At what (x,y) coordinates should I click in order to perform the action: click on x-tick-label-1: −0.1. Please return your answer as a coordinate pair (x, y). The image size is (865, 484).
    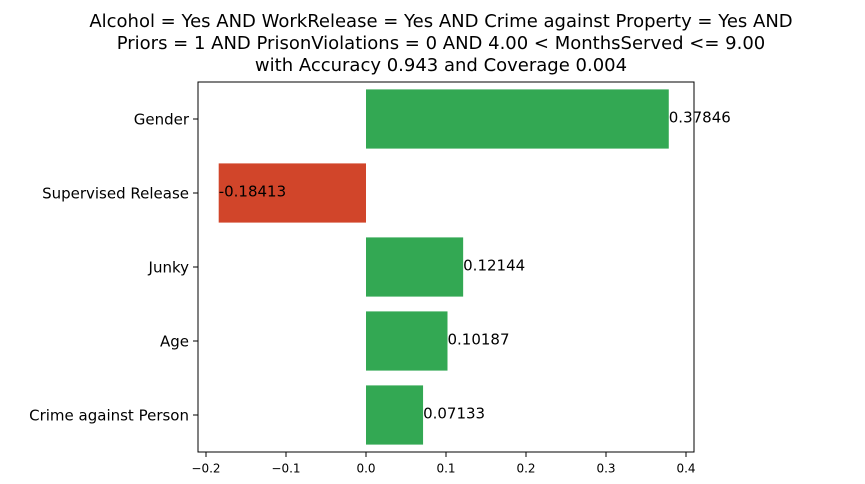
    Looking at the image, I should click on (285, 469).